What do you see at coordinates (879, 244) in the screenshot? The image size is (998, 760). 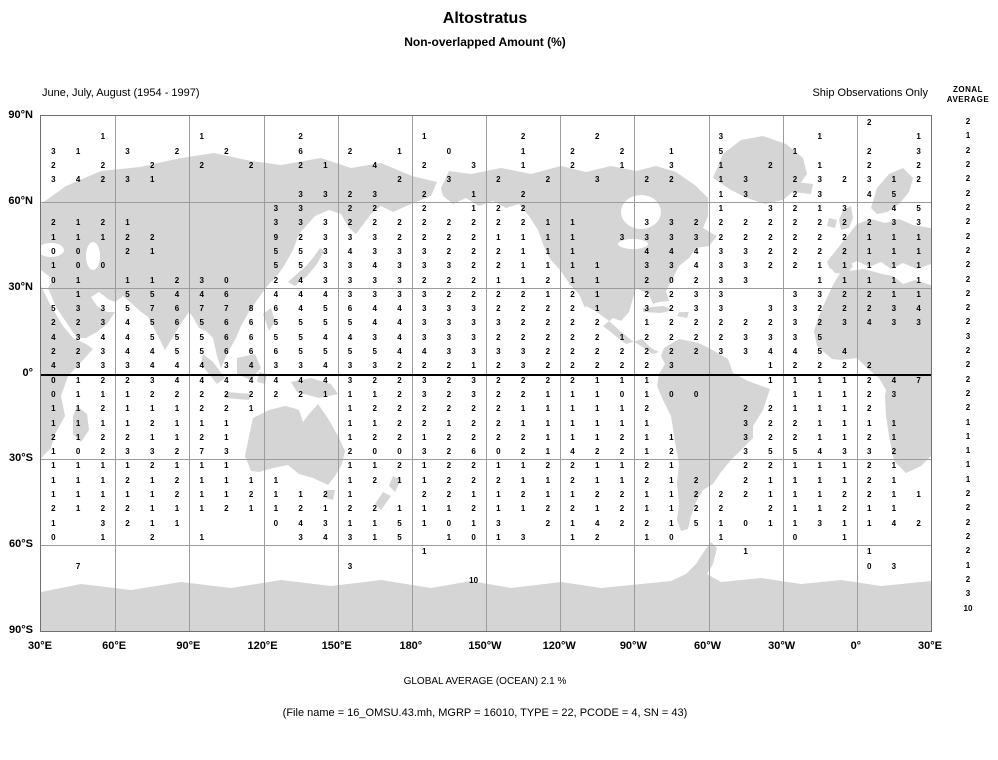 I see `landmass-europe` at bounding box center [879, 244].